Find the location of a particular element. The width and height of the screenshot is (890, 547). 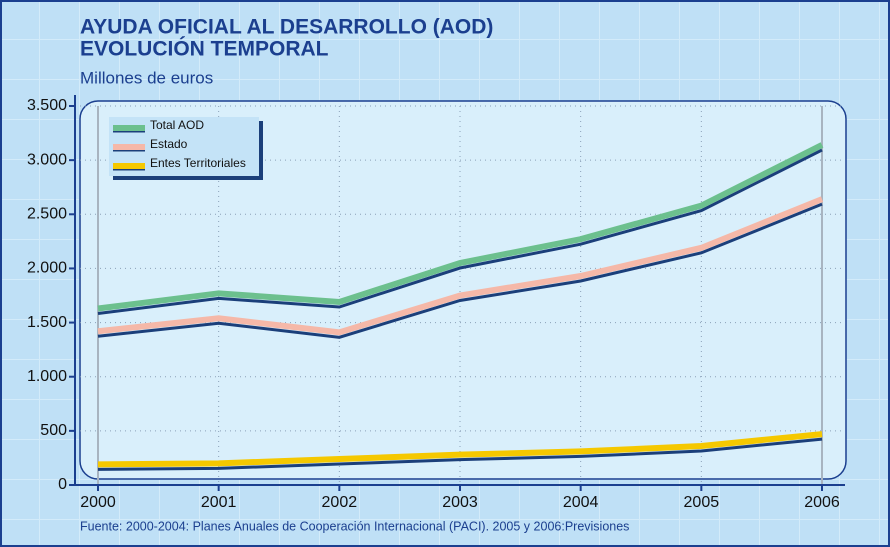

line is located at coordinates (460, 449).